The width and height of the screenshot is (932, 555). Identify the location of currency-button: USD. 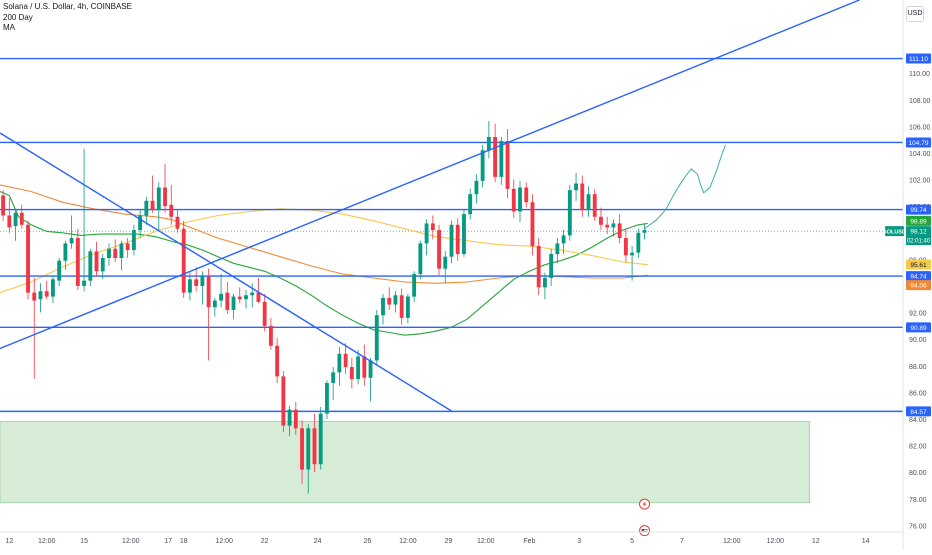
(915, 14).